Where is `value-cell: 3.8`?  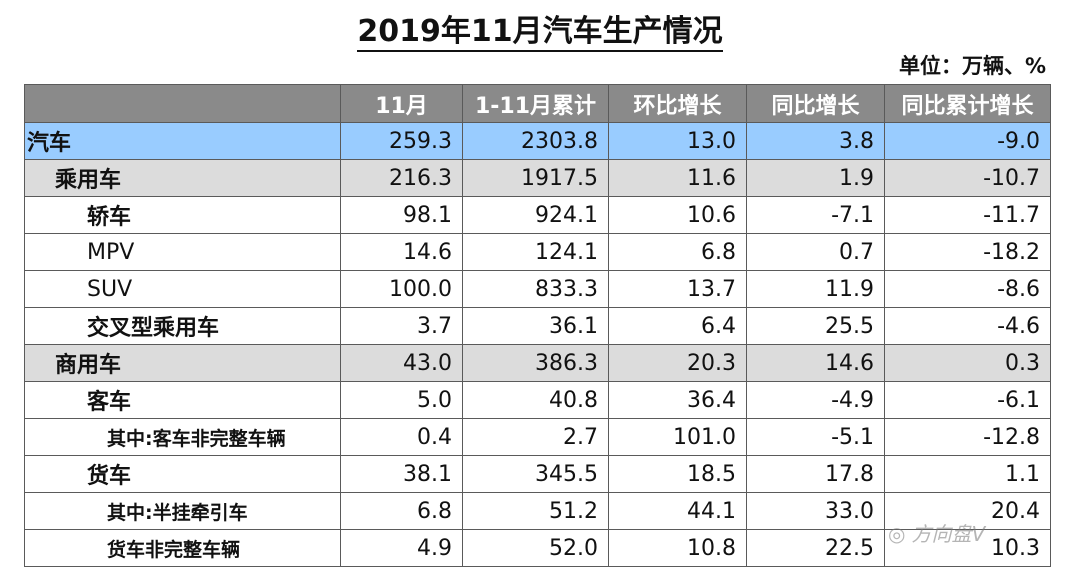
value-cell: 3.8 is located at coordinates (815, 141).